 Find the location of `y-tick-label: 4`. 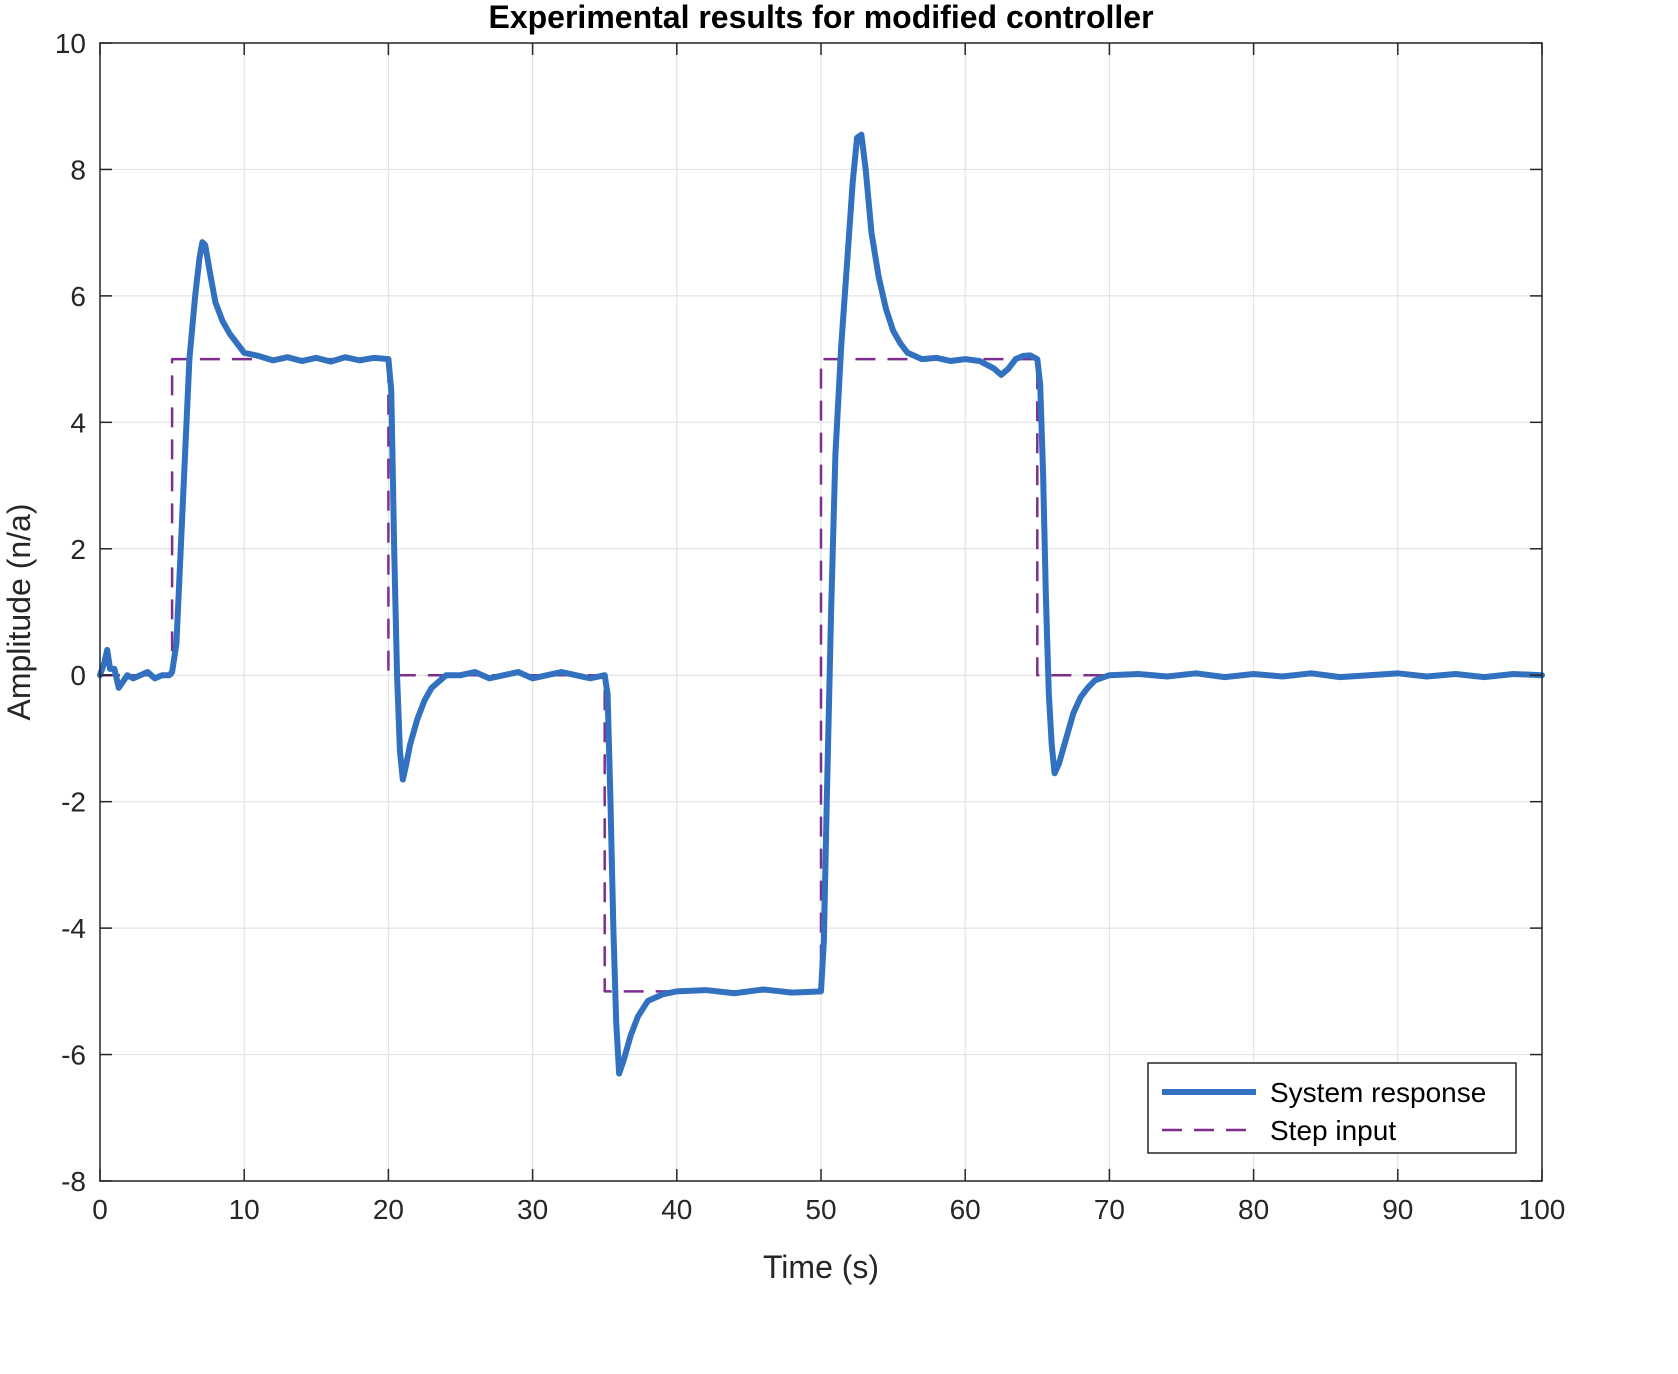

y-tick-label: 4 is located at coordinates (78, 422).